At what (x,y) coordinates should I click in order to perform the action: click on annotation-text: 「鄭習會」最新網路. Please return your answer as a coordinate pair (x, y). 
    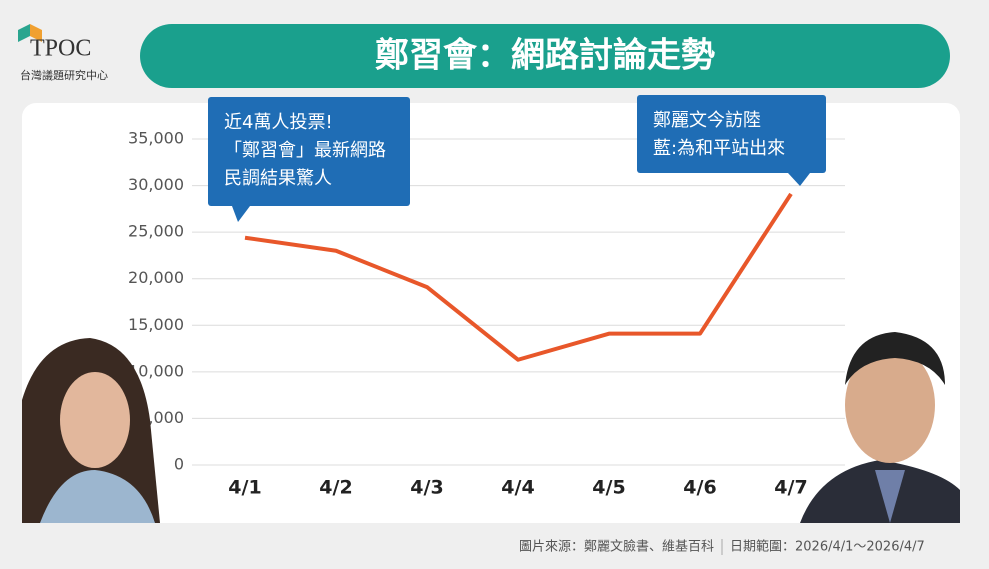
    Looking at the image, I should click on (305, 150).